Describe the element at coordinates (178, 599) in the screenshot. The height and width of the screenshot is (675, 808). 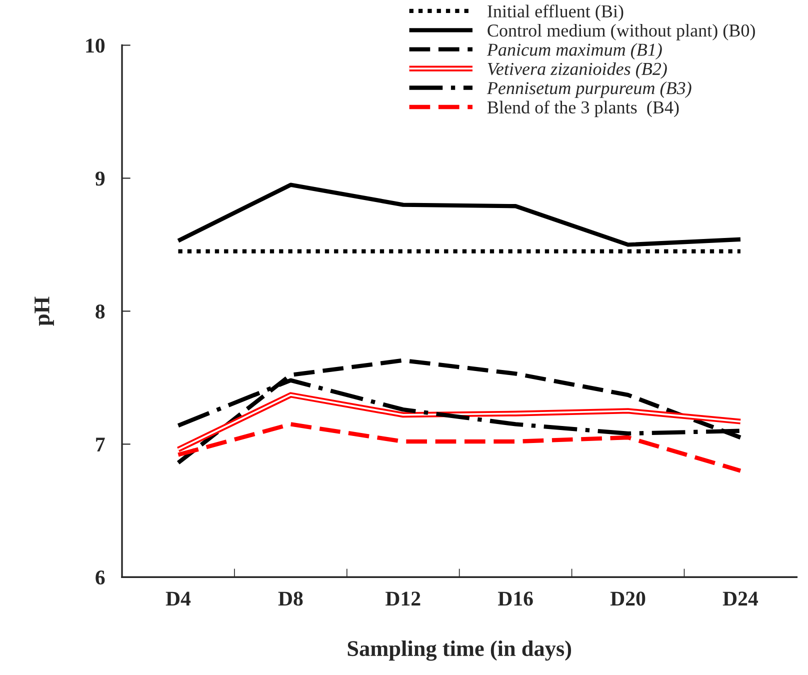
I see `x-tick-label: D4` at that location.